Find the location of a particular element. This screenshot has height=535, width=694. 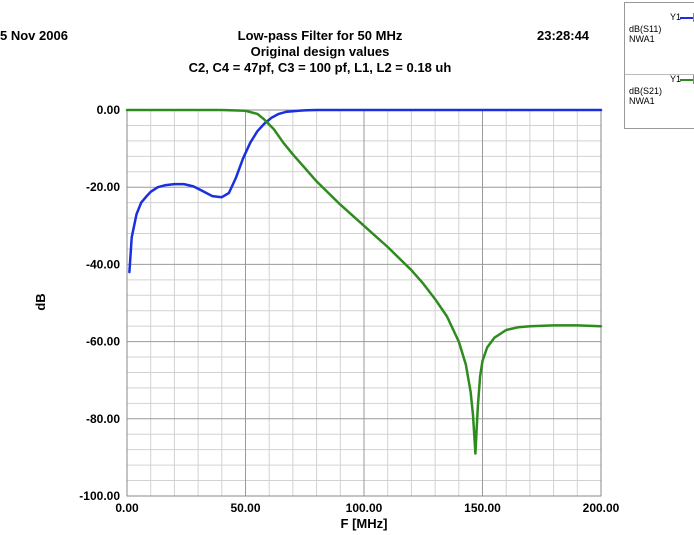

y-tick-label: -60.00 is located at coordinates (103, 342).